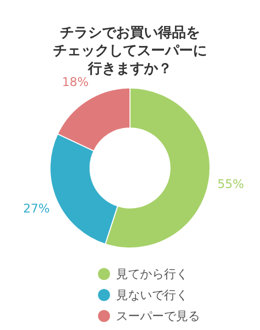 The width and height of the screenshot is (260, 330). Describe the element at coordinates (130, 50) in the screenshot. I see `chart-title: チラシでお買い得品をチェックしてスーパーに行きますか？` at that location.